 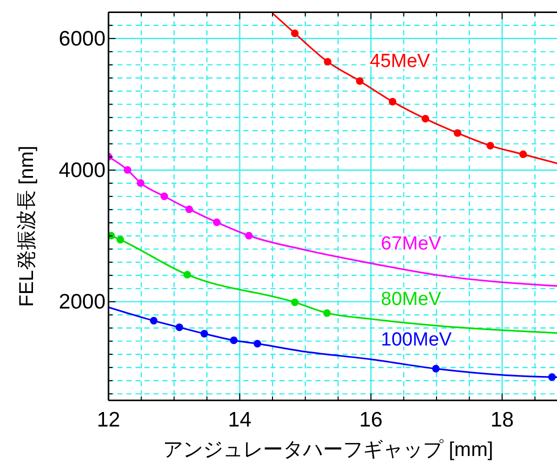 I want to click on series-label: 67MeV, so click(x=411, y=243).